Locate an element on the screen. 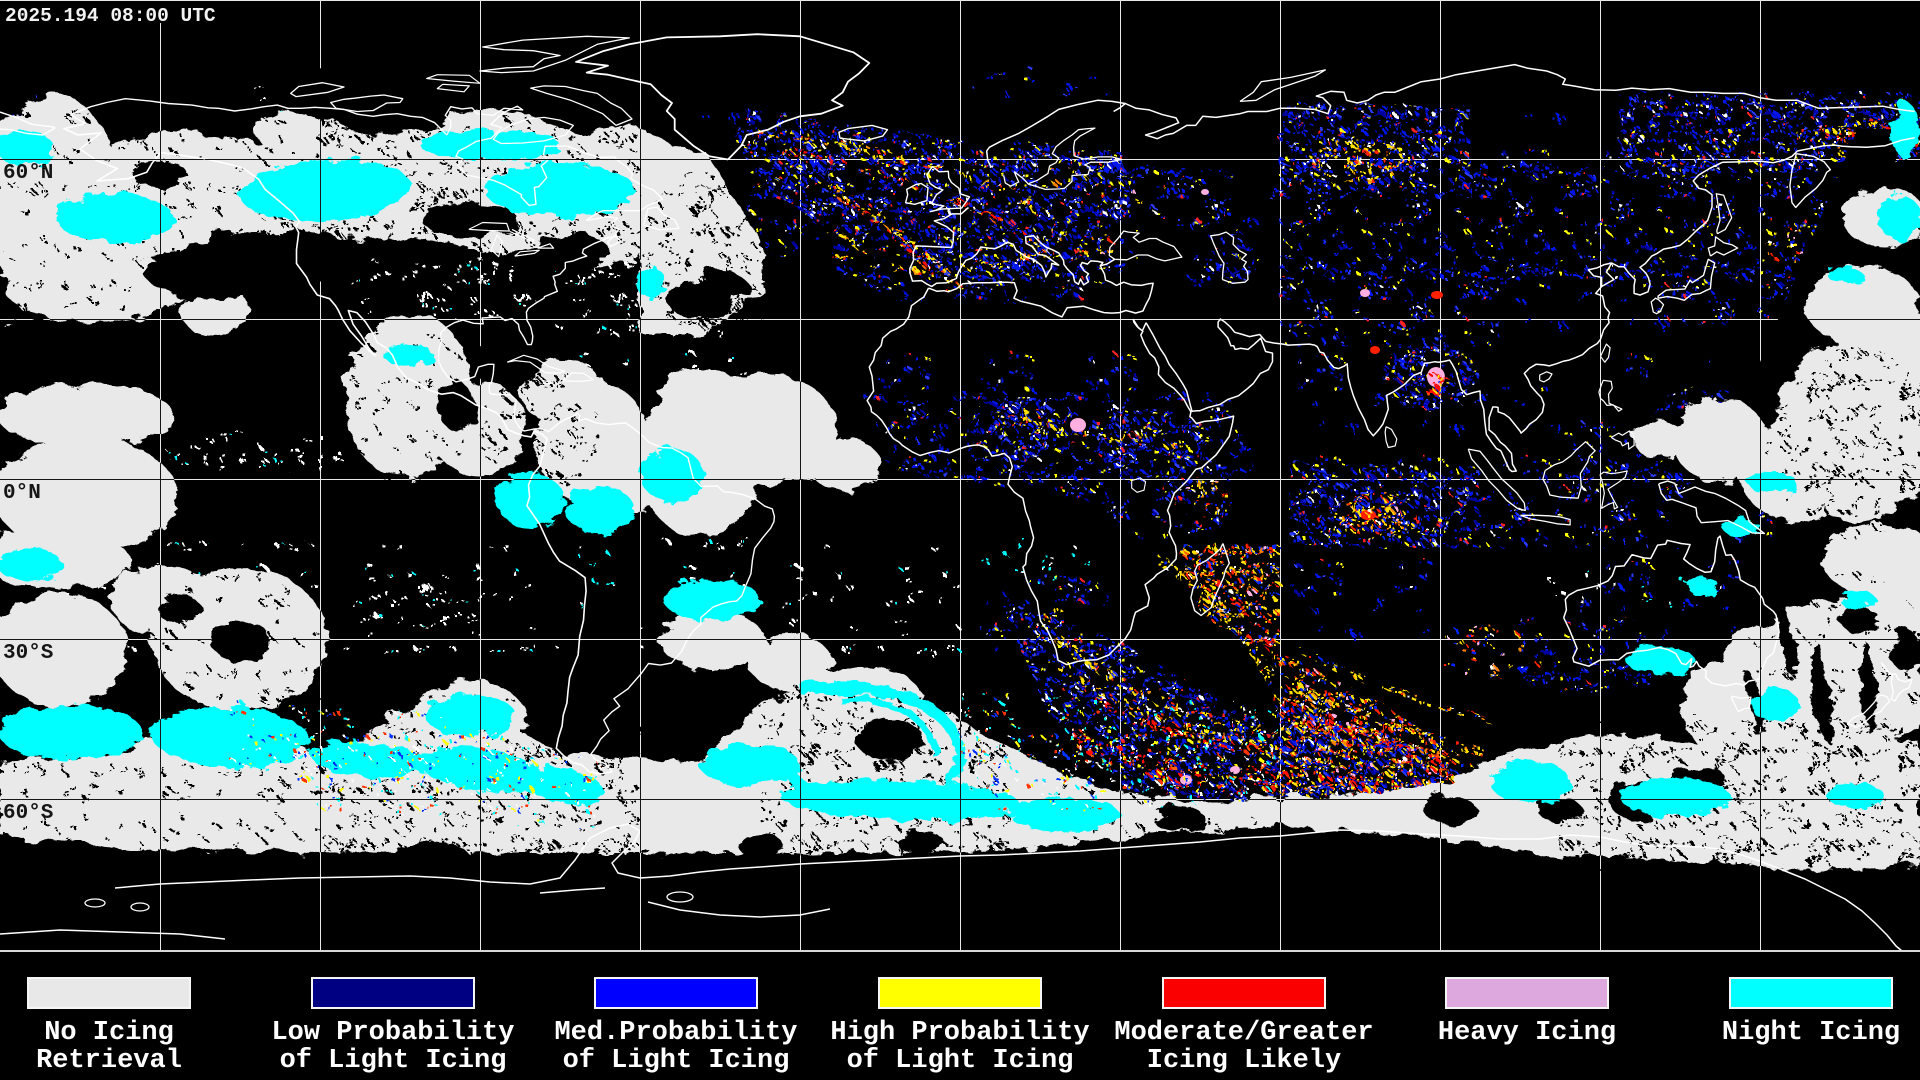 Image resolution: width=1920 pixels, height=1080 pixels. svg-text: High Probability is located at coordinates (959, 1033).